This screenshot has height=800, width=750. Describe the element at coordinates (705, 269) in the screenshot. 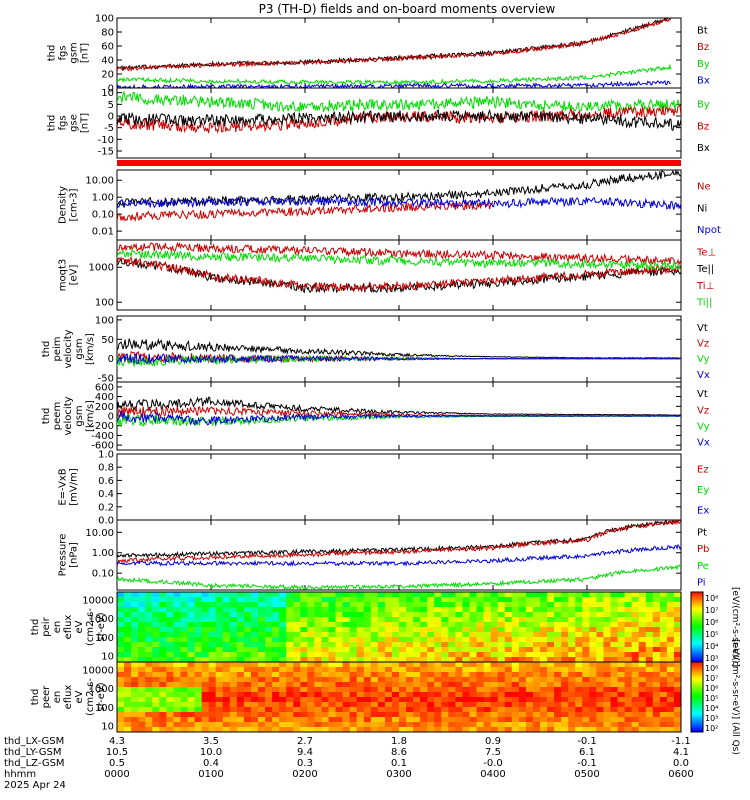

I see `legend-entry: Te||` at that location.